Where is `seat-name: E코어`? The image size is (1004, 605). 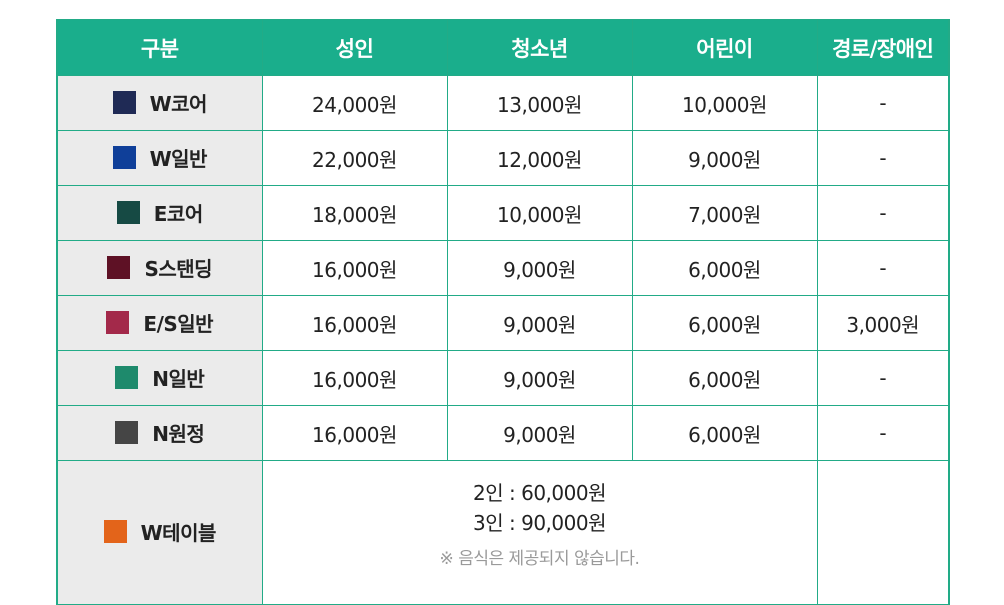
seat-name: E코어 is located at coordinates (178, 213).